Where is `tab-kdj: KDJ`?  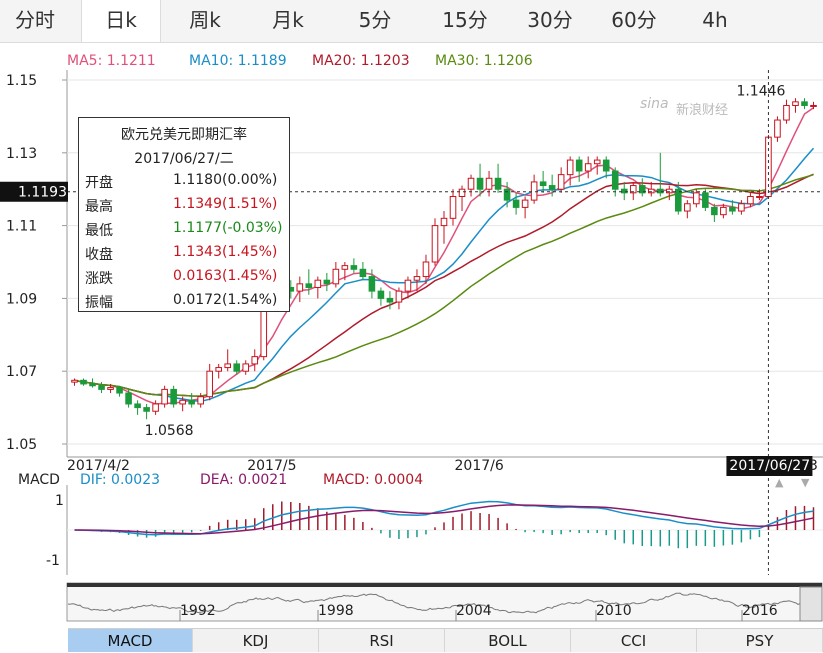 tab-kdj: KDJ is located at coordinates (256, 640).